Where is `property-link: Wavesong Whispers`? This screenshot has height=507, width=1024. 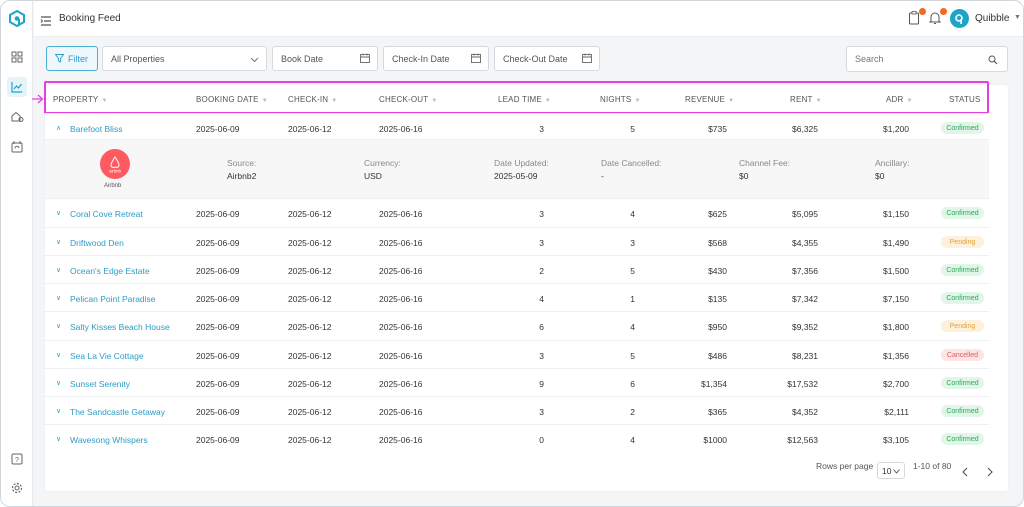 property-link: Wavesong Whispers is located at coordinates (109, 440).